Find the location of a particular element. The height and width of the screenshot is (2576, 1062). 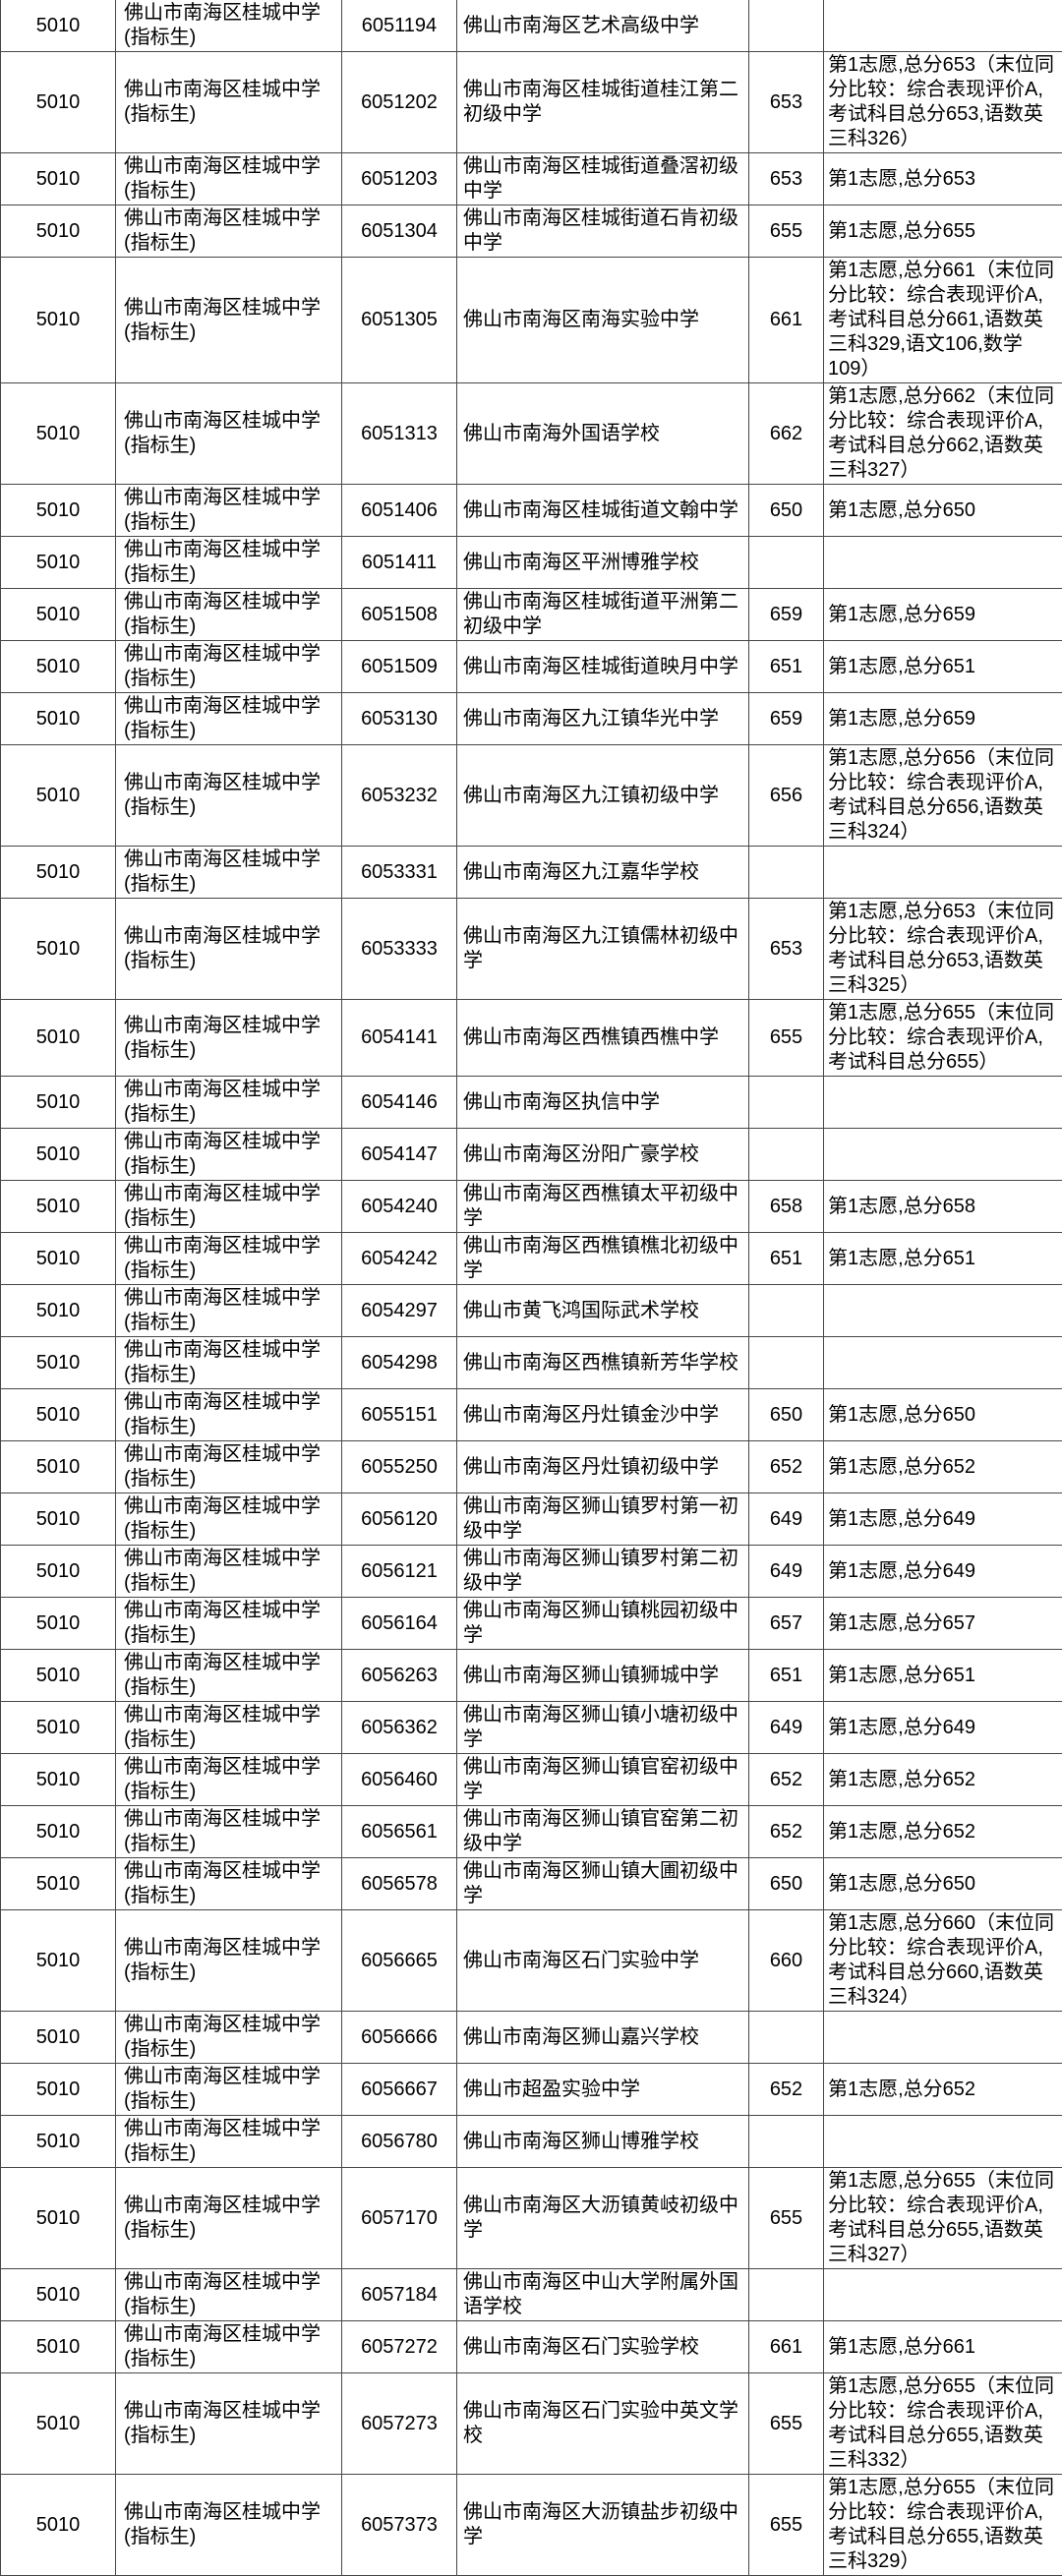

graduate-school-cell: 佛山市南海区南海实验中学 is located at coordinates (603, 320).